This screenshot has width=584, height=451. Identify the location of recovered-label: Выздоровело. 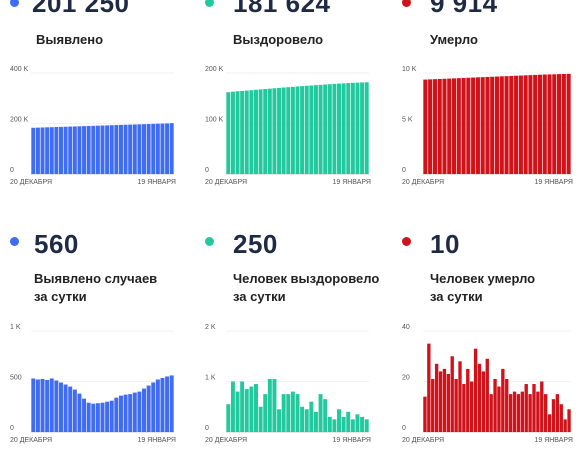
(278, 39).